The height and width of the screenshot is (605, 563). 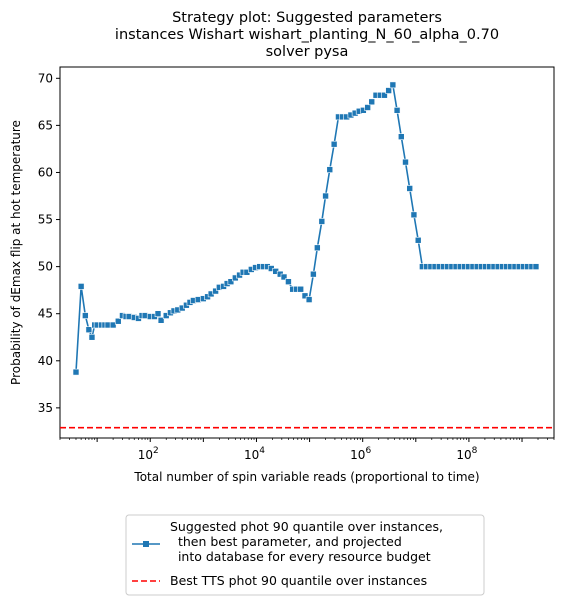 What do you see at coordinates (307, 18) in the screenshot?
I see `chart-title-line: Strategy plot: Suggested parameters` at bounding box center [307, 18].